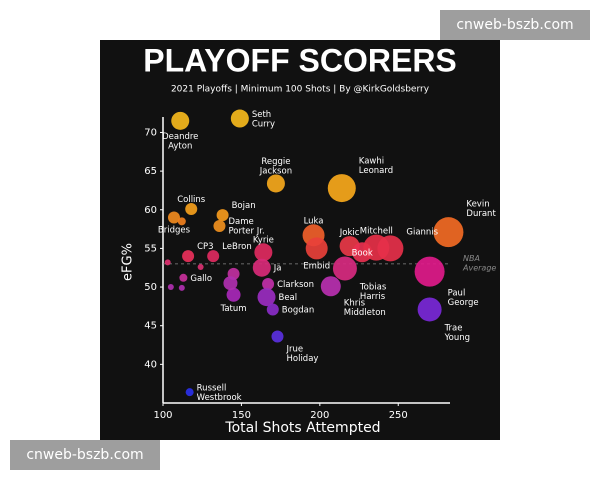  What do you see at coordinates (422, 232) in the screenshot?
I see `point-label: Giannis` at bounding box center [422, 232].